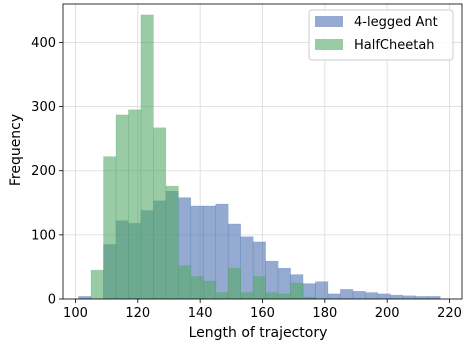 Image resolution: width=464 pixels, height=344 pixels. What do you see at coordinates (396, 22) in the screenshot?
I see `legend-label-4-legged-ant: 4-legged Ant` at bounding box center [396, 22].